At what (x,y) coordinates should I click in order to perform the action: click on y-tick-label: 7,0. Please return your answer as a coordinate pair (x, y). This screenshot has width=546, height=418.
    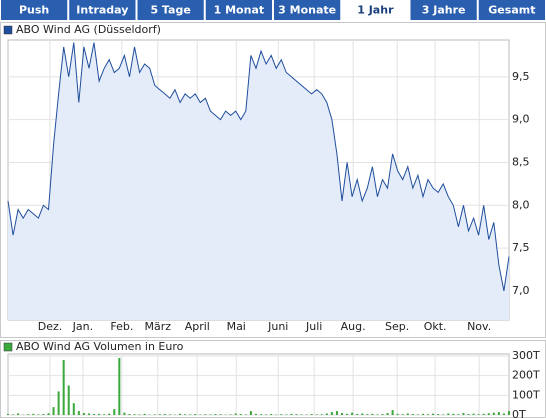
    Looking at the image, I should click on (521, 290).